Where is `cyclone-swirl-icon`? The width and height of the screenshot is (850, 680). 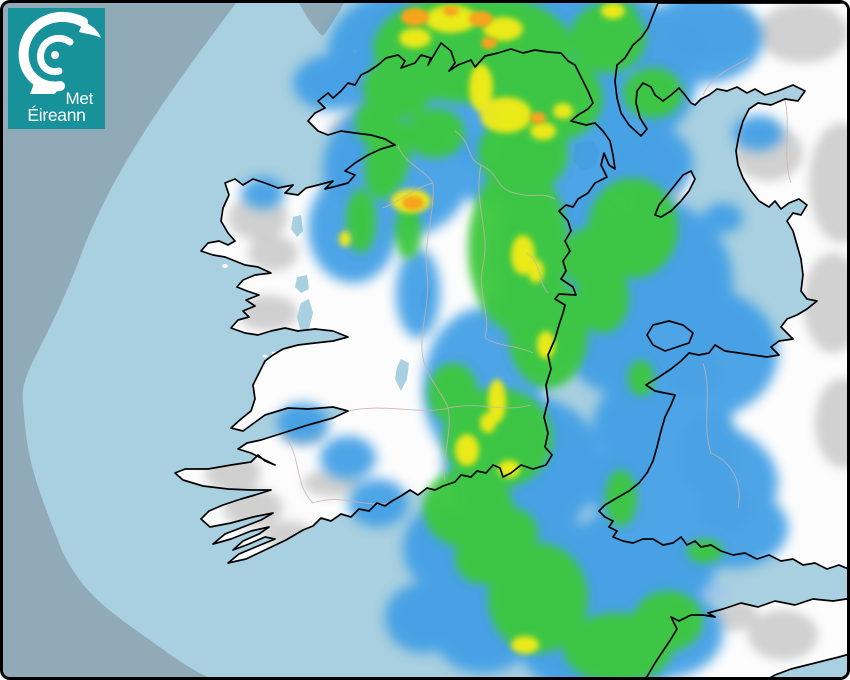
cyclone-swirl-icon is located at coordinates (59, 53).